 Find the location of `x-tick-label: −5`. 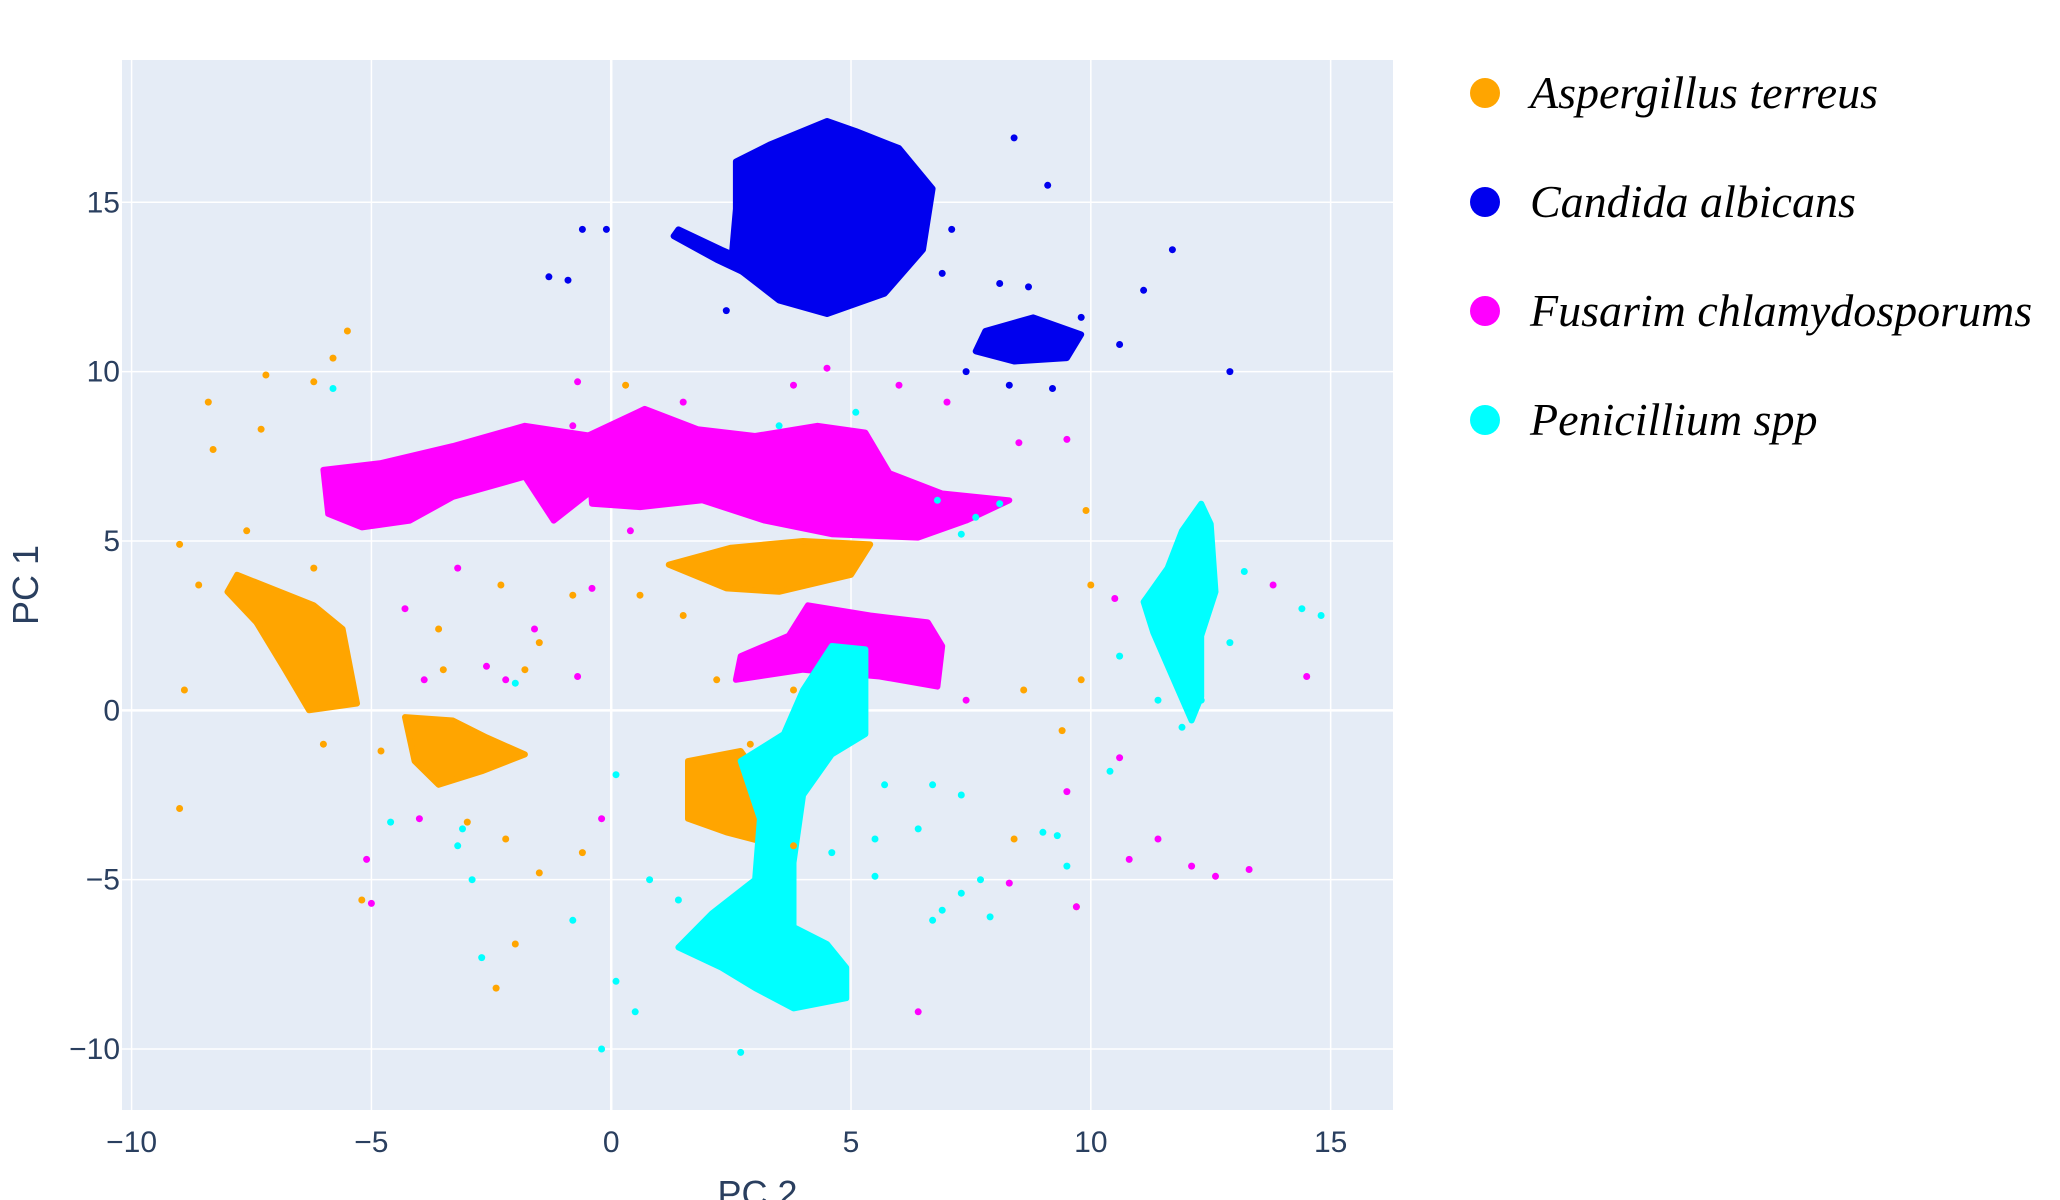

x-tick-label: −5 is located at coordinates (371, 1142).